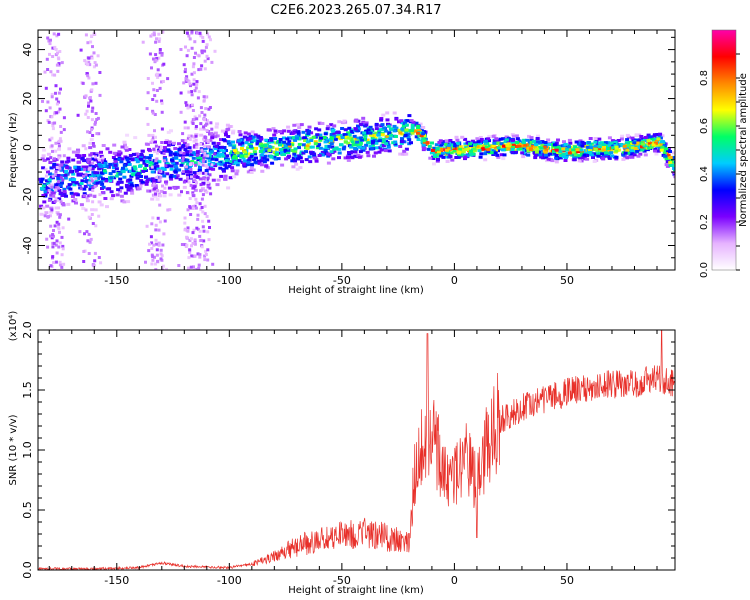  I want to click on spectrogram-x-label: Height of straight line (km), so click(356, 290).